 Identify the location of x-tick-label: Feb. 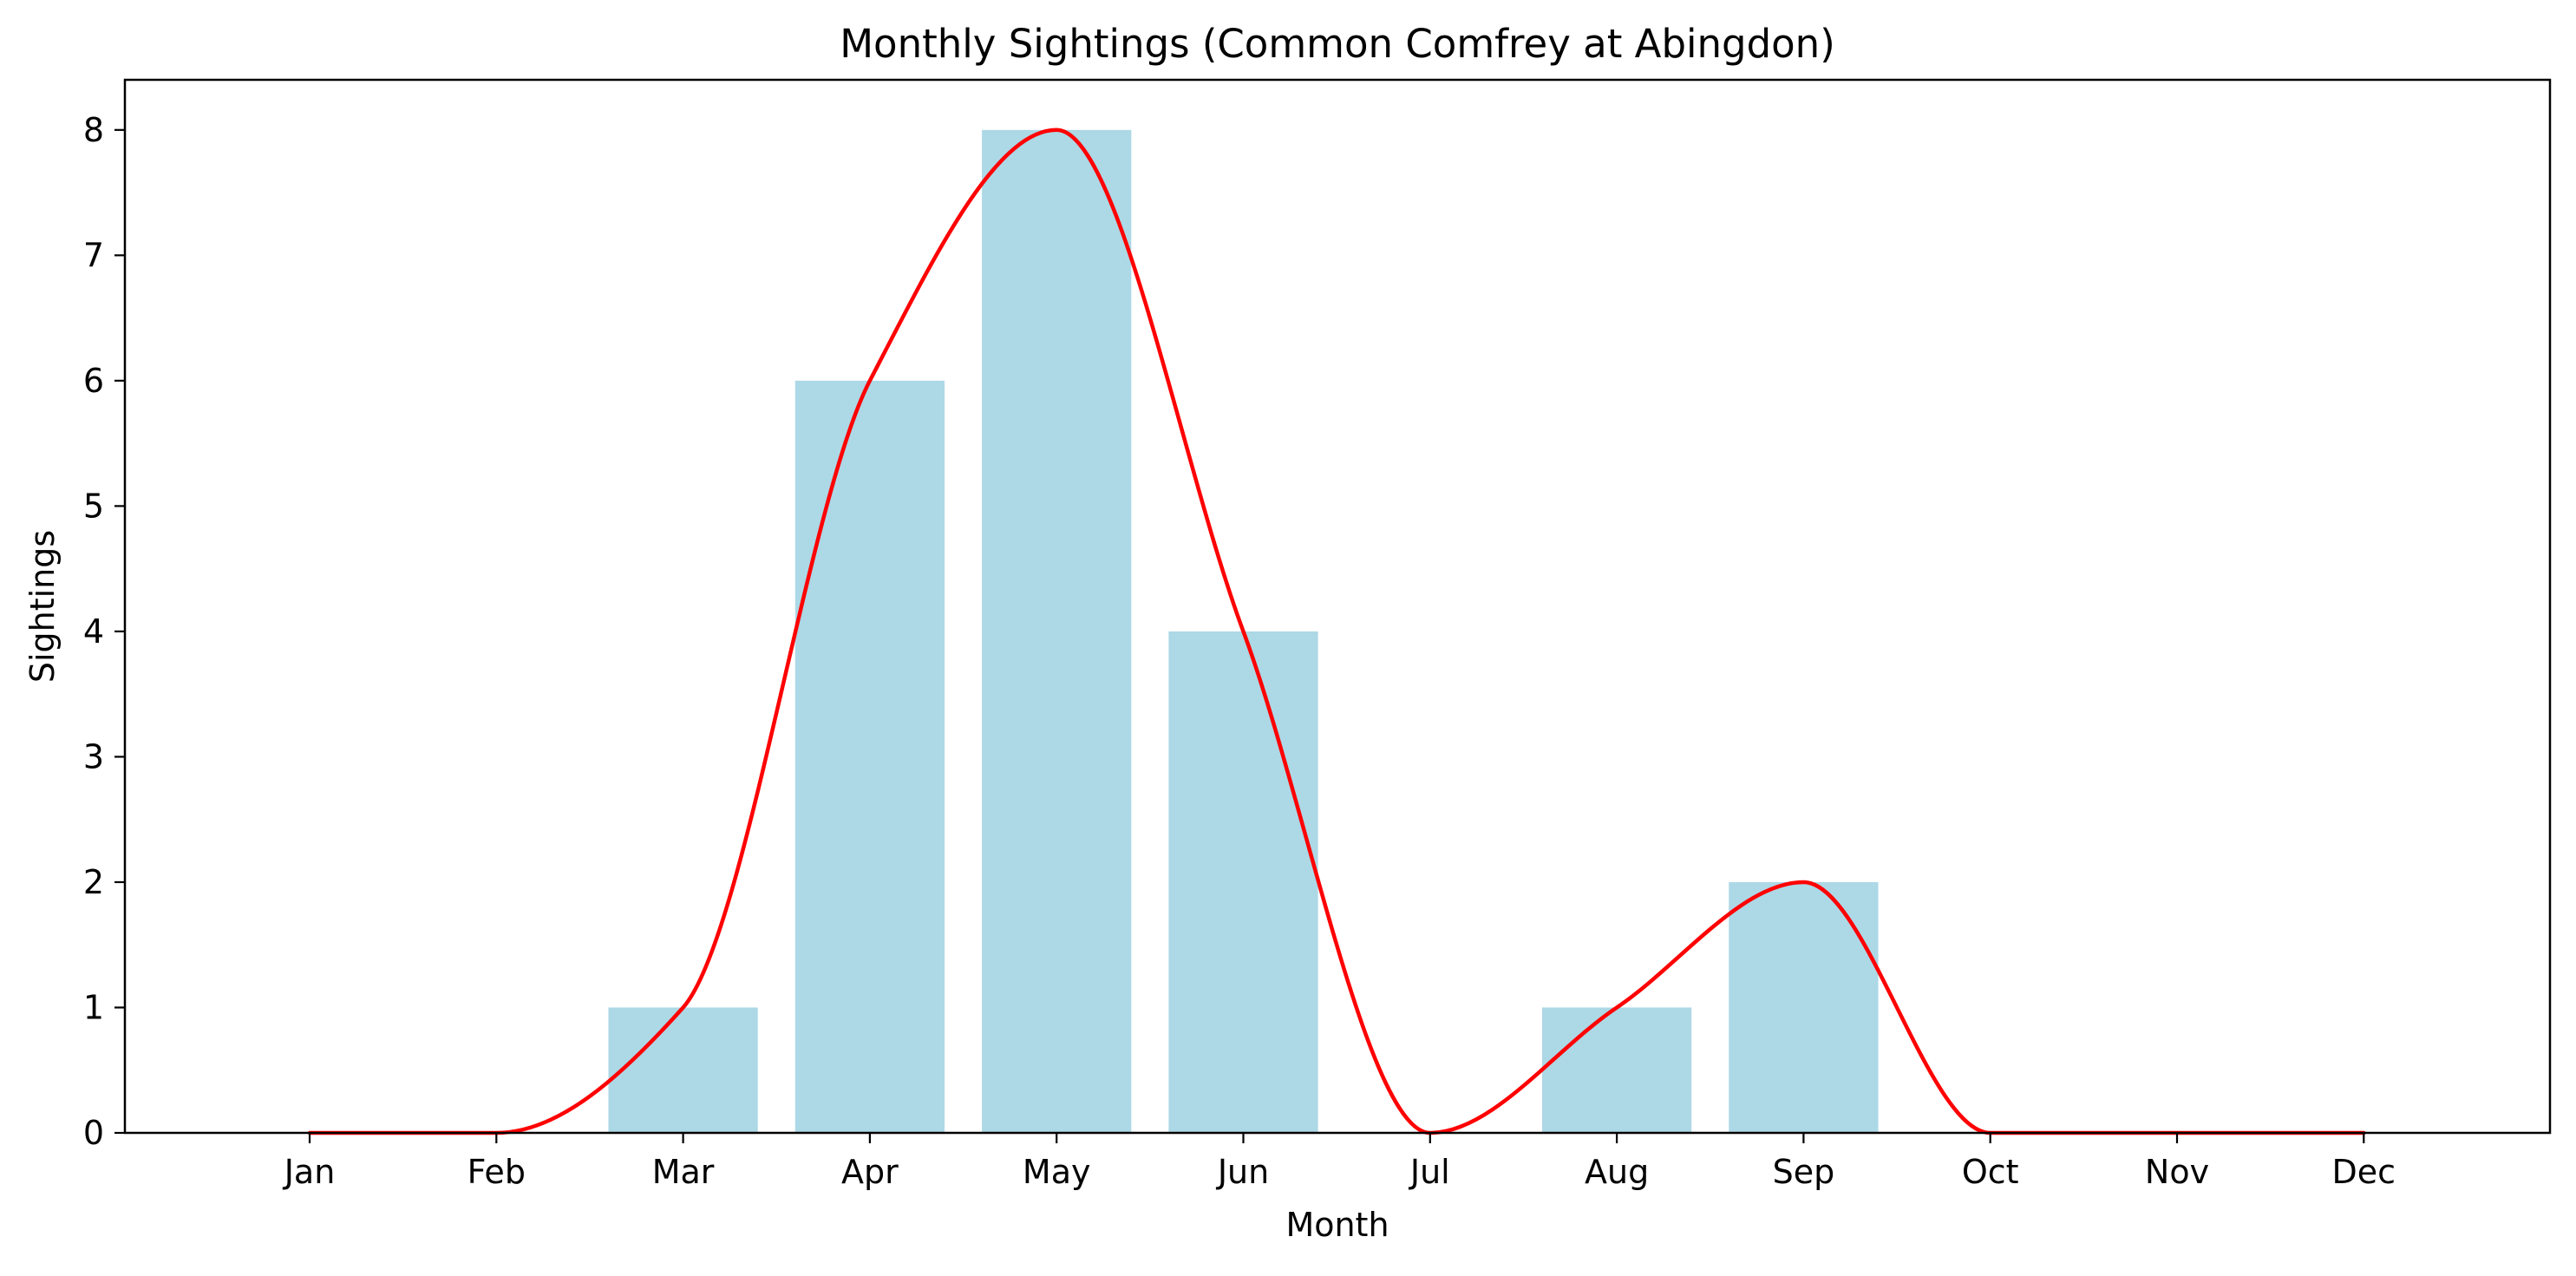
(496, 1172).